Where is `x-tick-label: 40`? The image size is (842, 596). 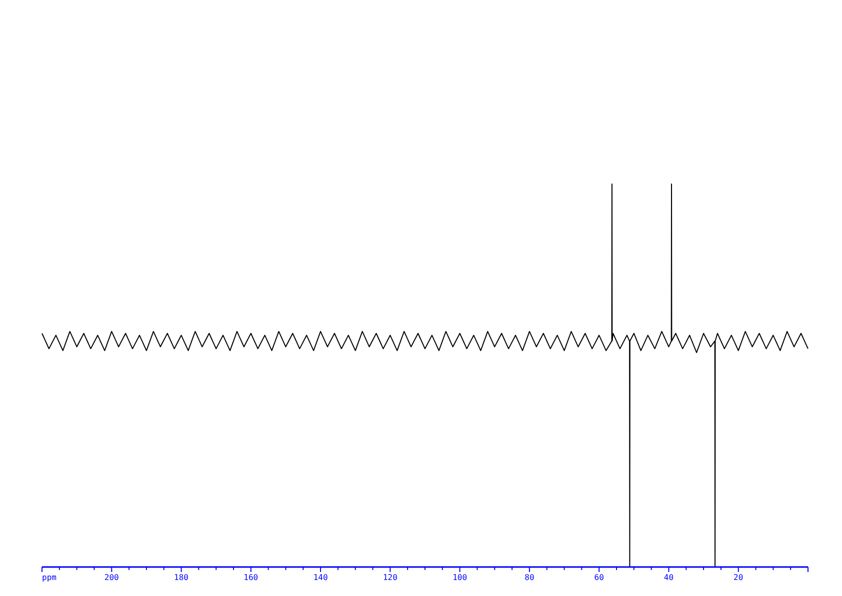 x-tick-label: 40 is located at coordinates (669, 577).